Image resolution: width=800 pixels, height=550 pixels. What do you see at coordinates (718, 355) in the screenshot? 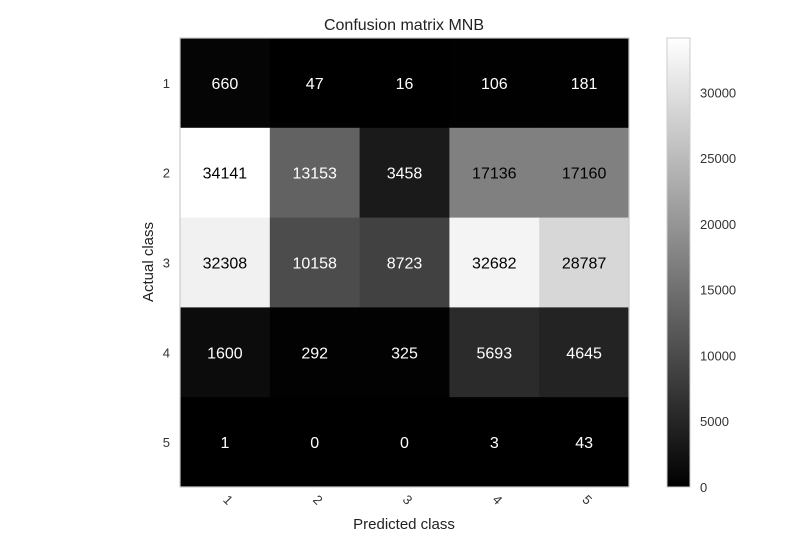
I see `colorbar-tick-label: 10000` at bounding box center [718, 355].